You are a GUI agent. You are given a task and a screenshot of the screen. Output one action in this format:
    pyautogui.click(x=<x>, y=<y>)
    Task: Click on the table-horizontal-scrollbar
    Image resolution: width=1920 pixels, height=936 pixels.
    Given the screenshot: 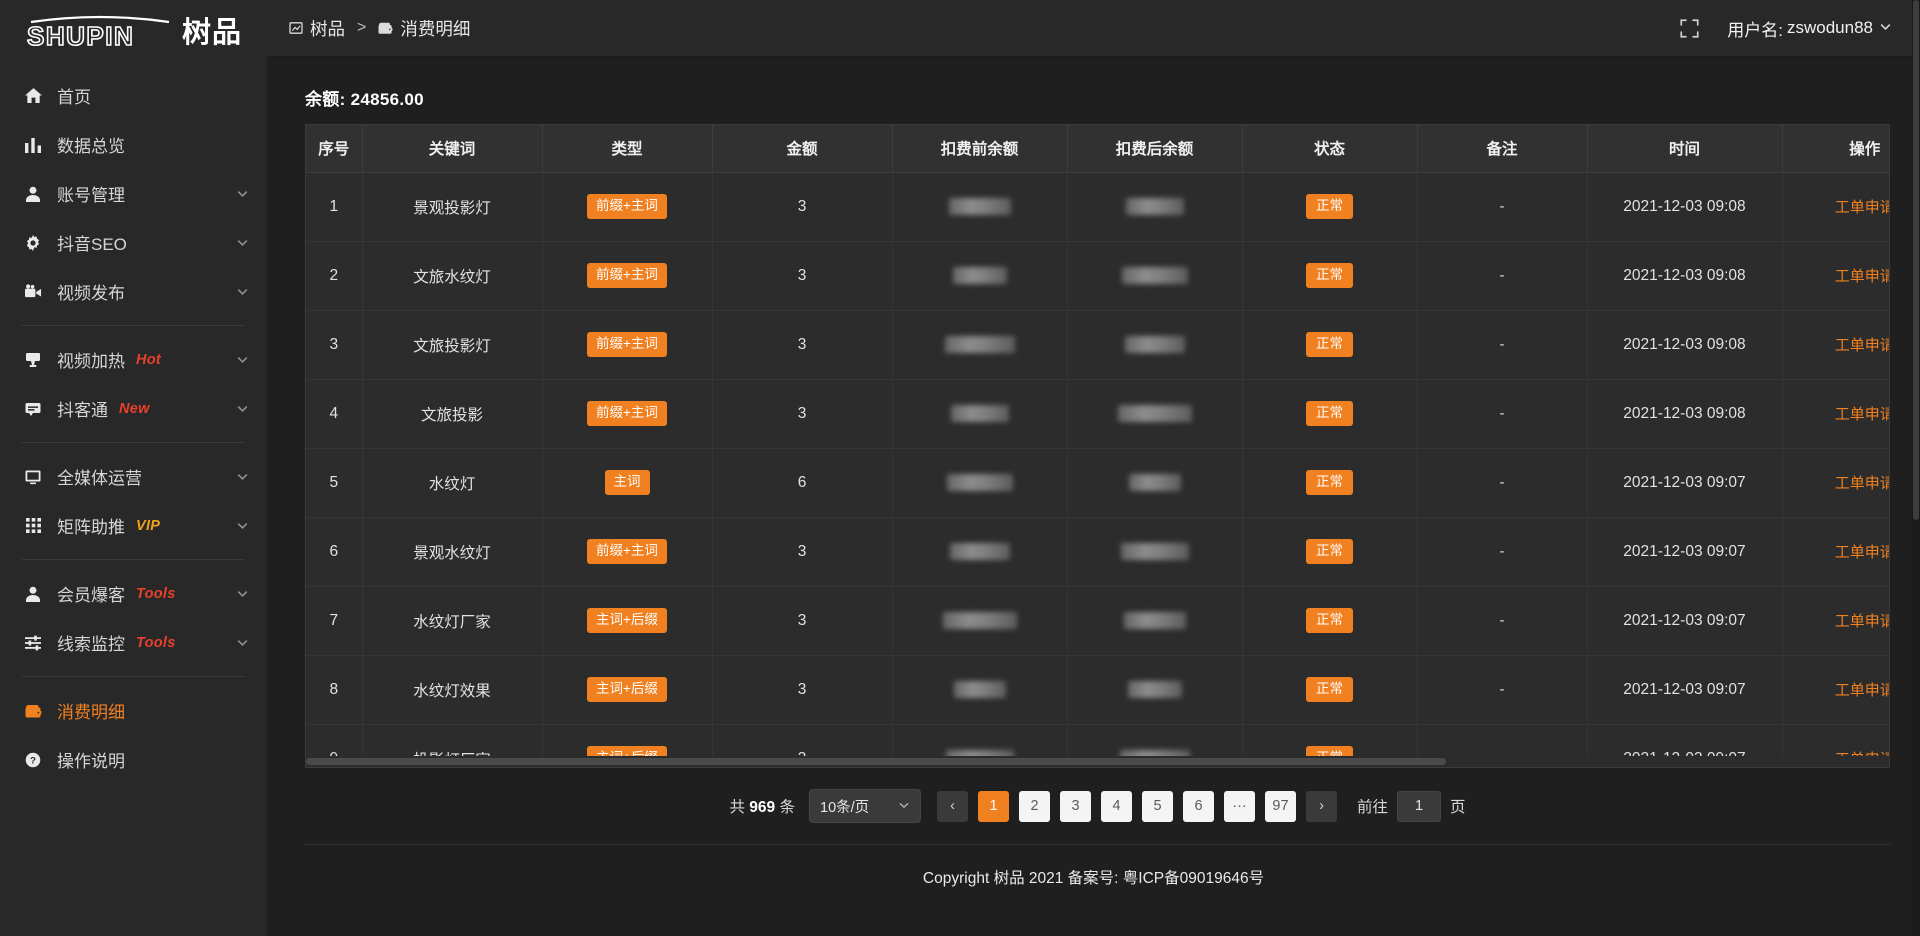 What is the action you would take?
    pyautogui.click(x=1097, y=761)
    